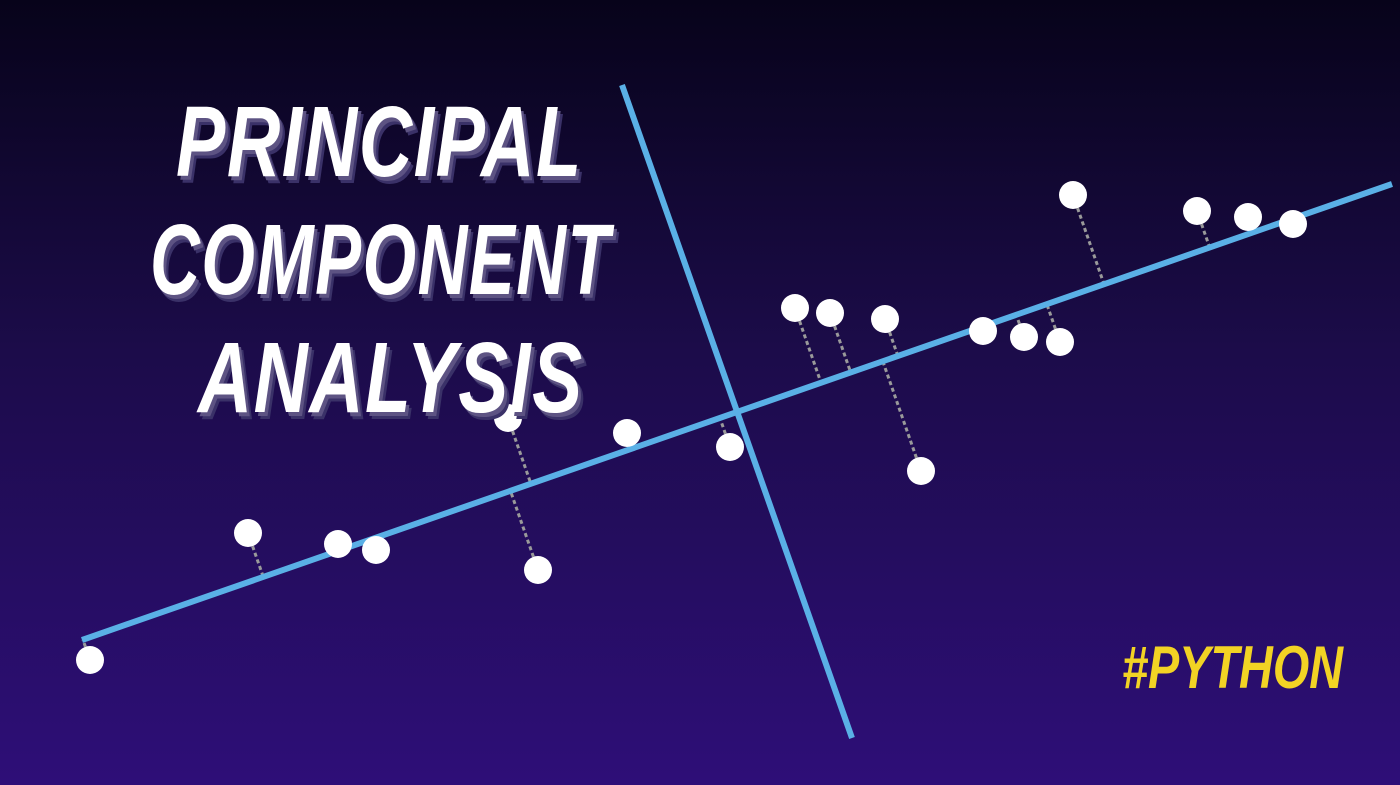 The height and width of the screenshot is (785, 1400). Describe the element at coordinates (380, 260) in the screenshot. I see `title-line-2: COMPONENT` at that location.